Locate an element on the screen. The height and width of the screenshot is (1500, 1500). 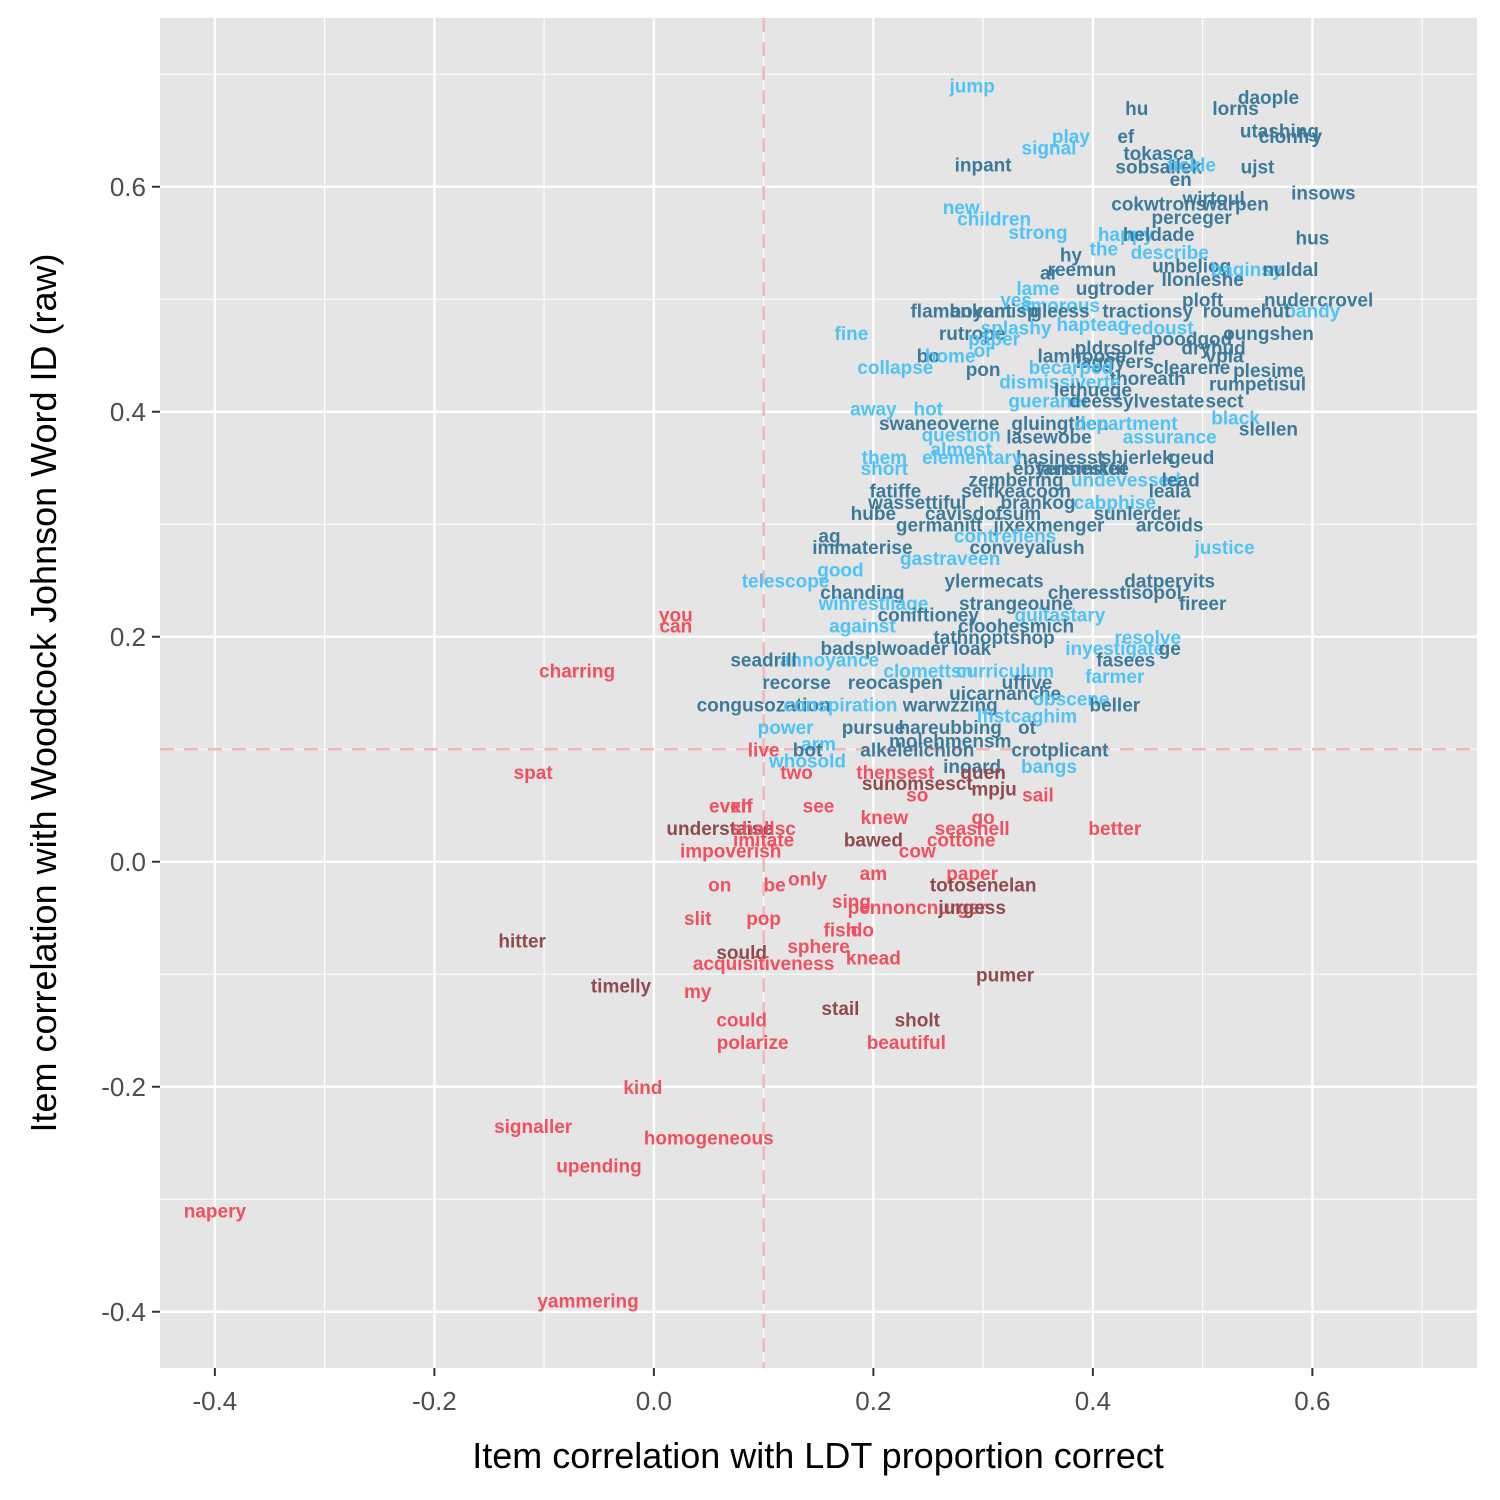
word-point: thensest is located at coordinates (895, 773).